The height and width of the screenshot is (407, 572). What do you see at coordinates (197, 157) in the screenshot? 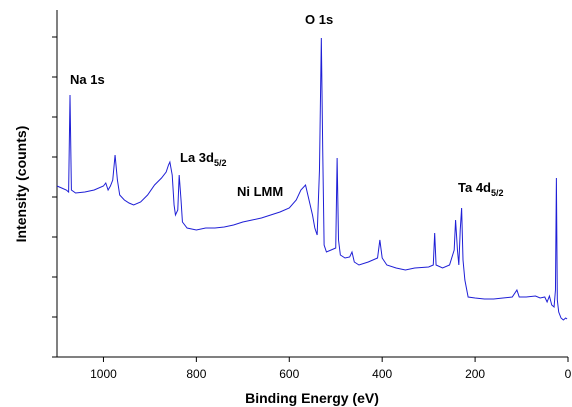
I see `annotation-text: La 3d` at bounding box center [197, 157].